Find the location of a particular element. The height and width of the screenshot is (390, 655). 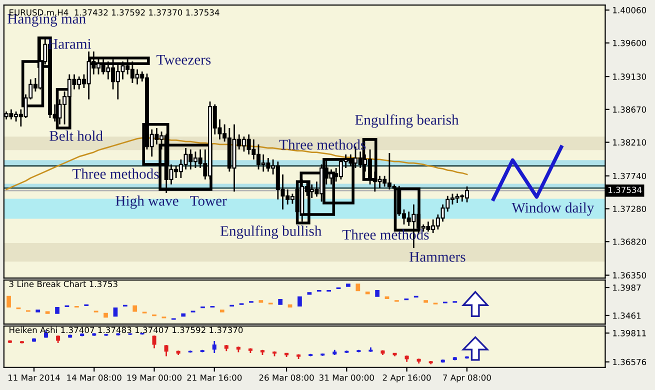

y-tick-label: 1.39600 is located at coordinates (629, 43).